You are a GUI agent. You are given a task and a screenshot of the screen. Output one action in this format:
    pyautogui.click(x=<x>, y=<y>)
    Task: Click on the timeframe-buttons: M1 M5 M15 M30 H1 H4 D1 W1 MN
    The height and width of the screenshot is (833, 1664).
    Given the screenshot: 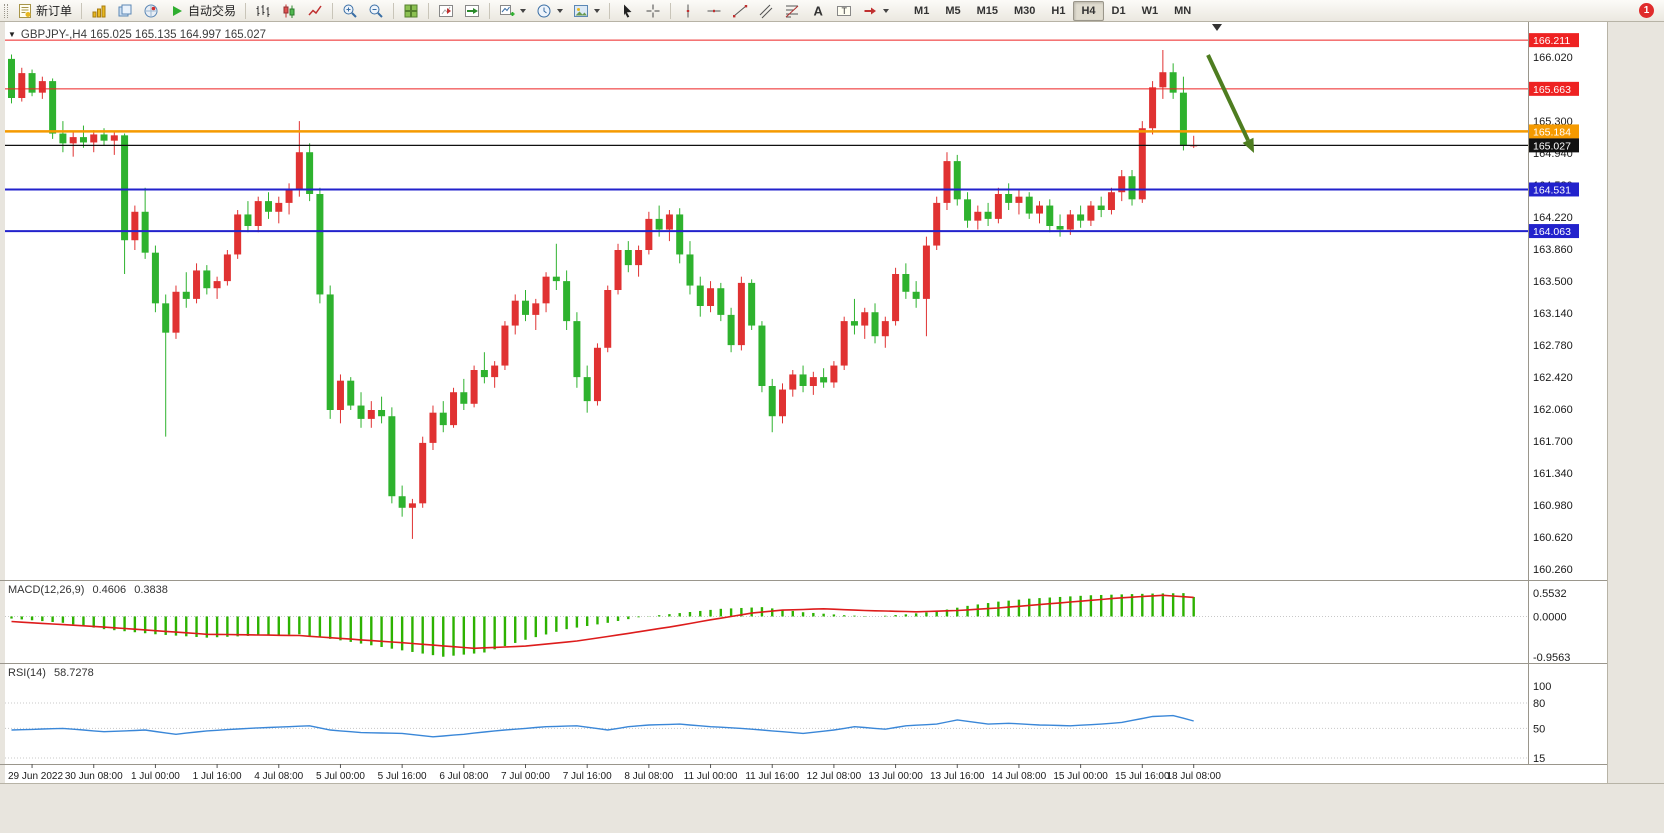 What is the action you would take?
    pyautogui.click(x=1052, y=10)
    